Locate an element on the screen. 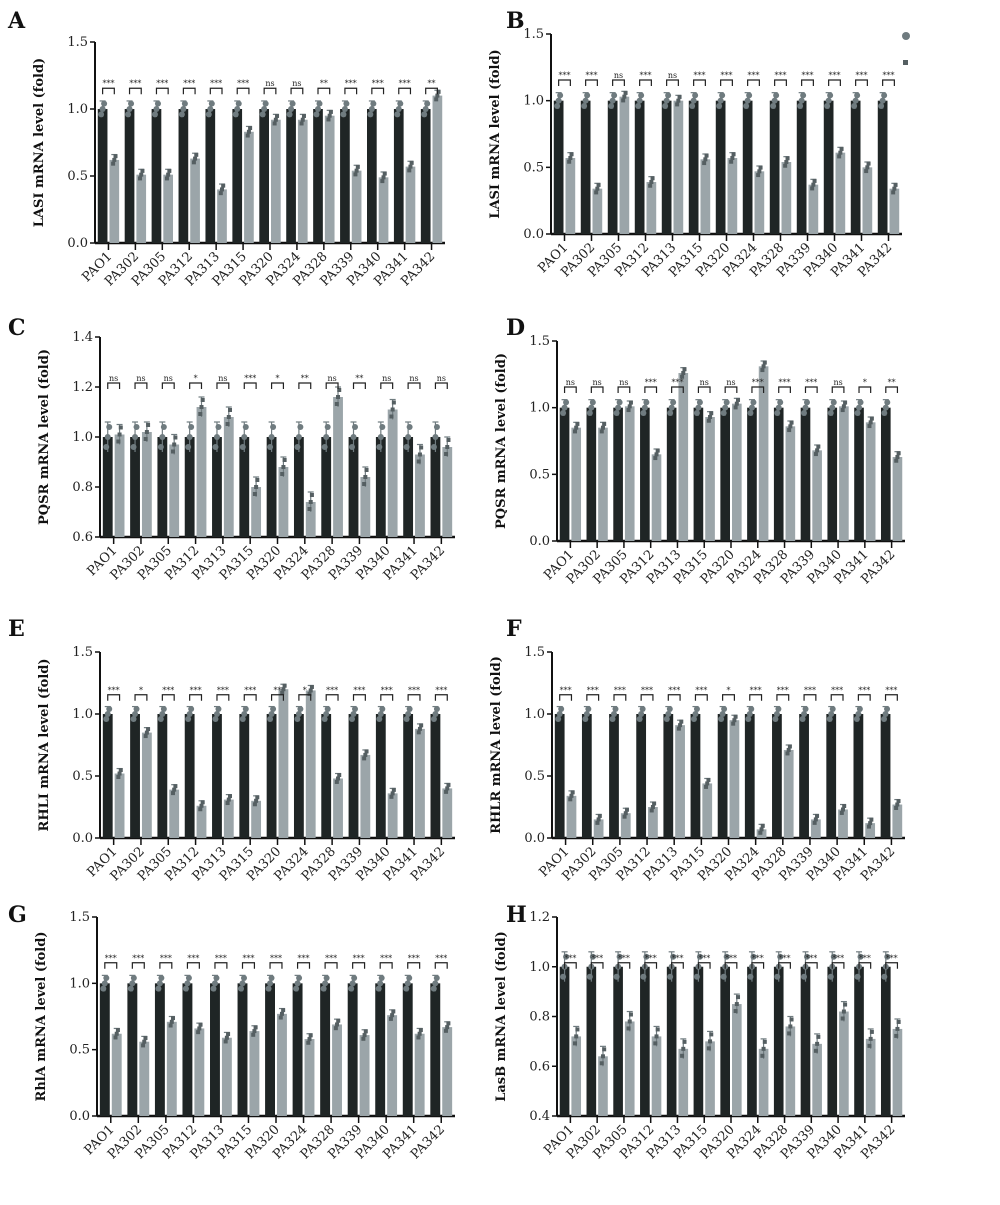  legend-treated-marker is located at coordinates (905, 62).